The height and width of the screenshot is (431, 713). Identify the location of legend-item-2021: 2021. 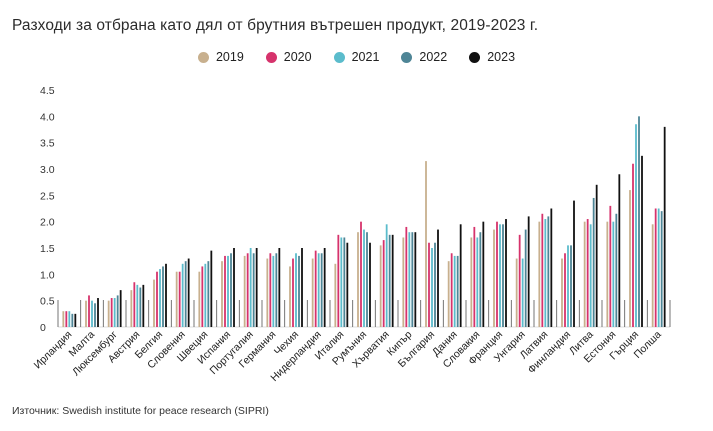
(356, 57).